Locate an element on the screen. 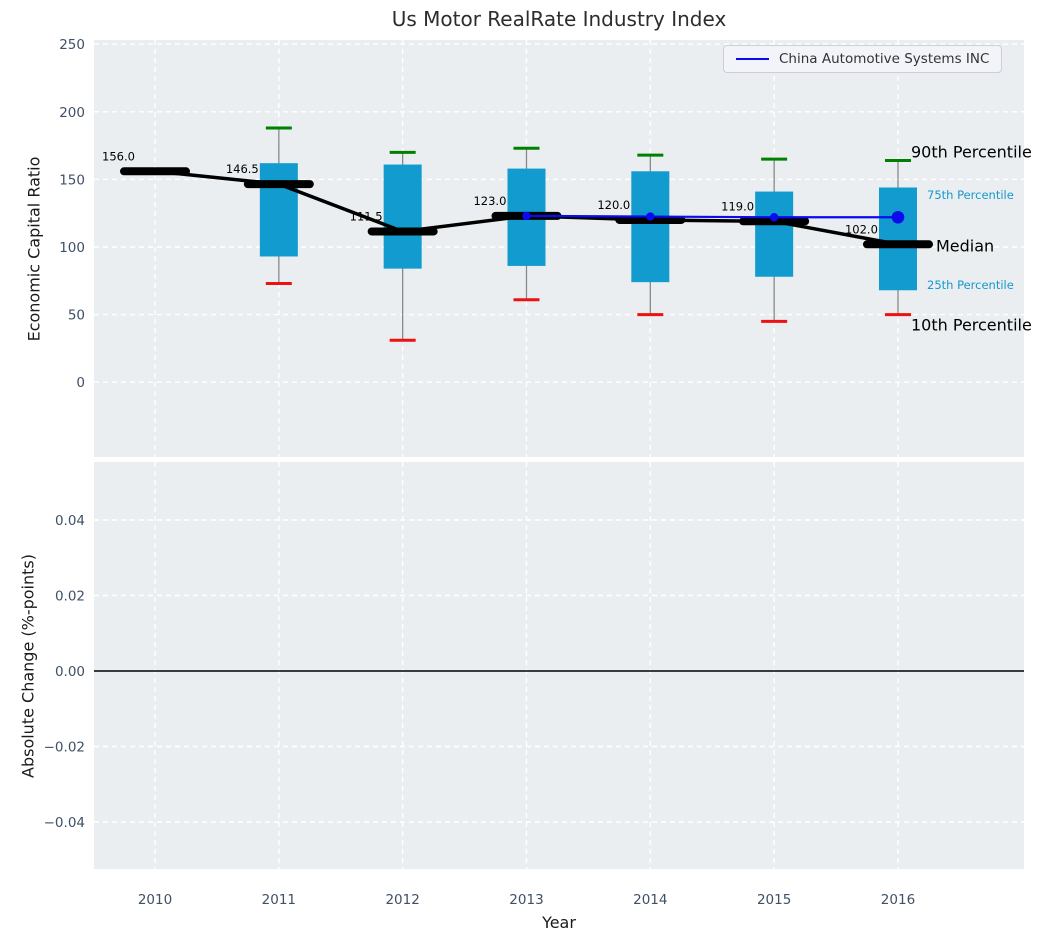 The width and height of the screenshot is (1049, 942). x-tick-label: 2016 is located at coordinates (898, 900).